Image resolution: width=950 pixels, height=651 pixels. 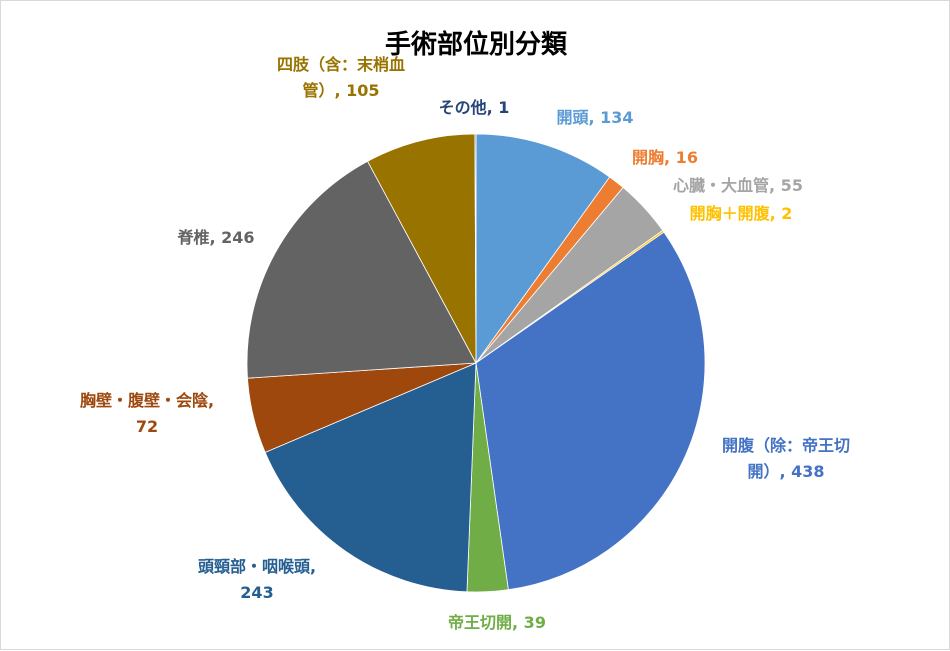 What do you see at coordinates (786, 458) in the screenshot?
I see `pie-data-label: 開腹（除：帝王切開）, 438` at bounding box center [786, 458].